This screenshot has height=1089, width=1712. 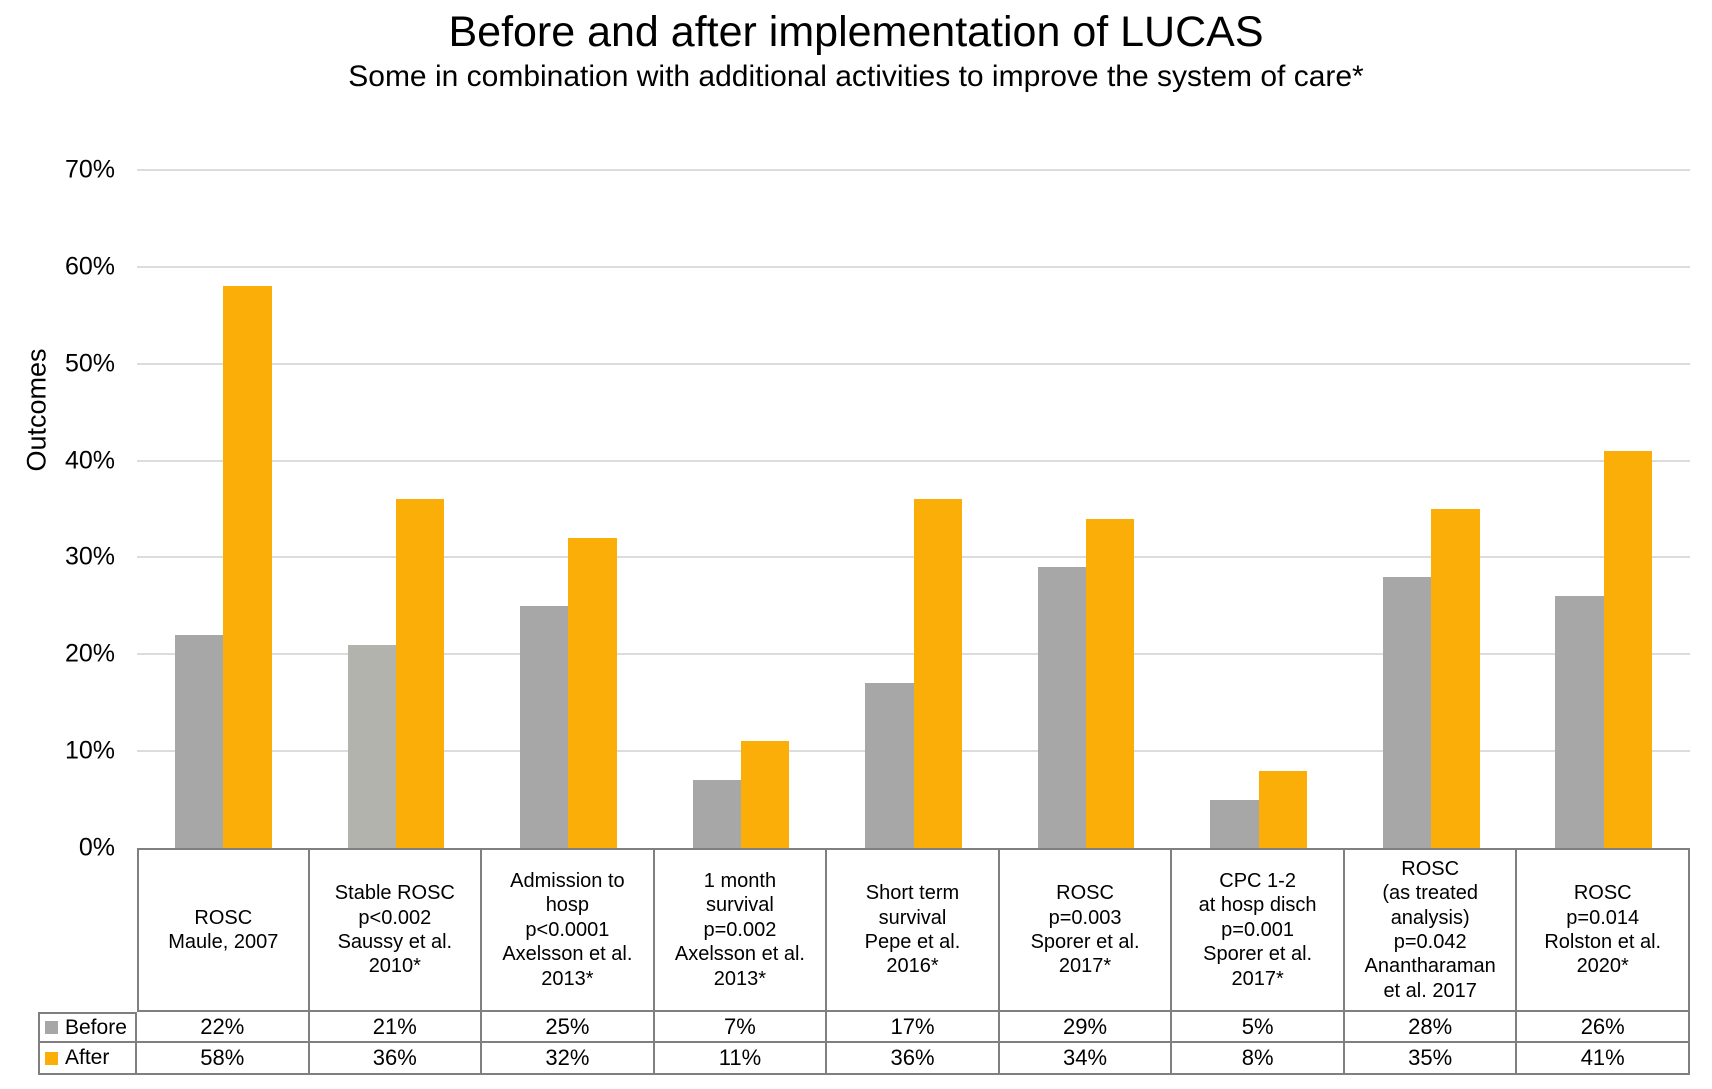 I want to click on value-cell-after: 11%, so click(x=741, y=1059).